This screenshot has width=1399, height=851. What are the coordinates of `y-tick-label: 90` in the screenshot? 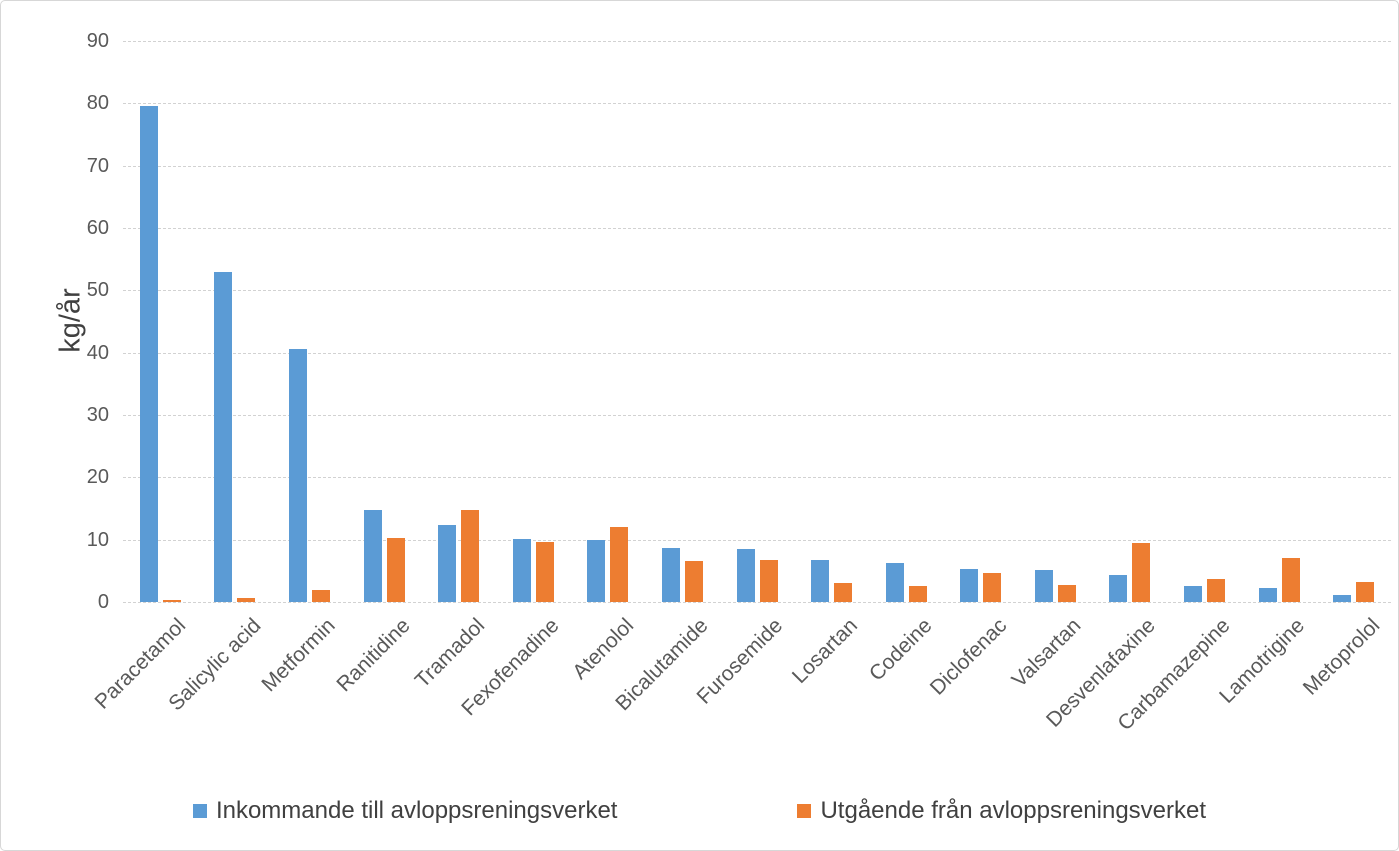 It's located at (97, 41).